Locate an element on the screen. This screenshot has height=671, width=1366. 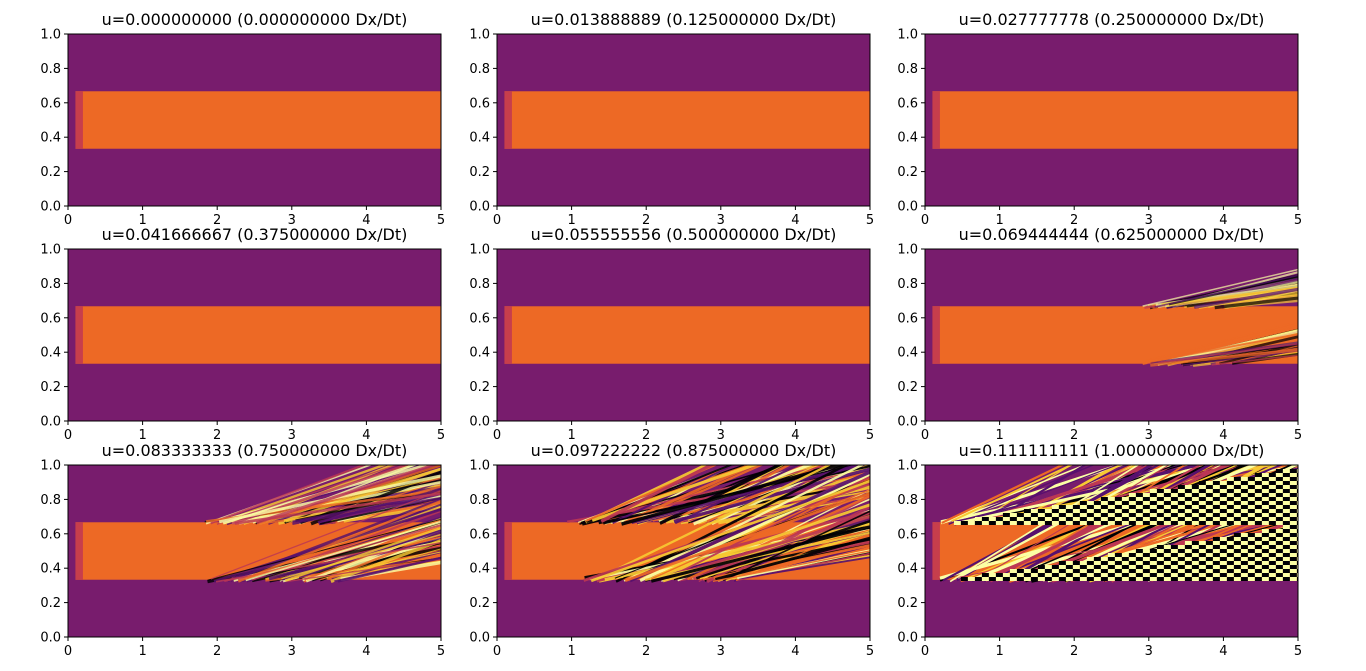
x-tick-label: 2 is located at coordinates (1074, 435).